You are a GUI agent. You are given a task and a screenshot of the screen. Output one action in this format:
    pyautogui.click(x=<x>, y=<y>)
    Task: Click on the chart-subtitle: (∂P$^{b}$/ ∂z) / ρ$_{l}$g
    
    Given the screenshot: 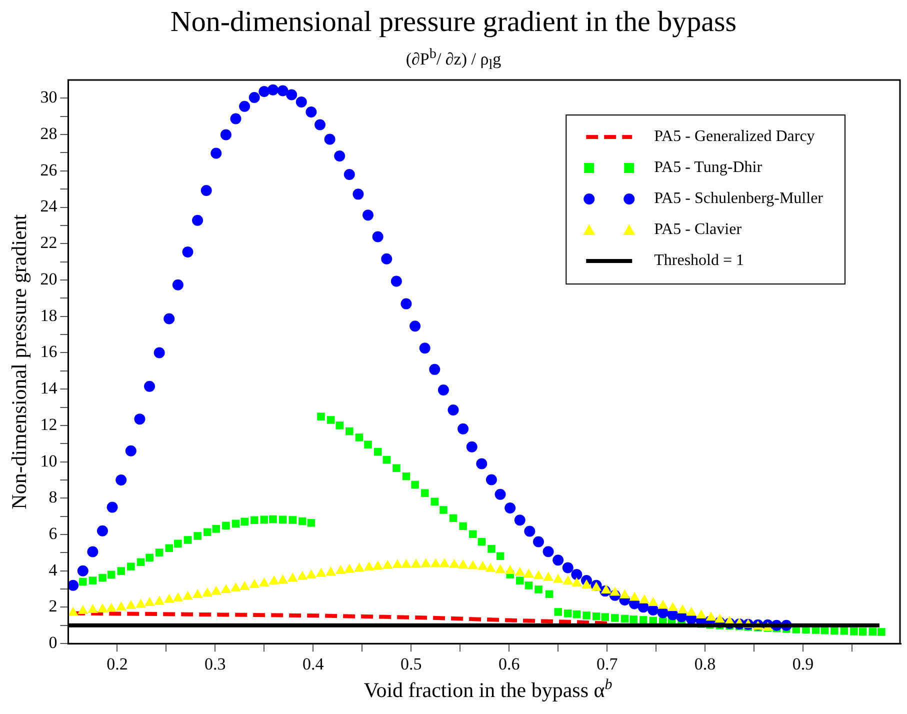 What is the action you would take?
    pyautogui.click(x=453, y=60)
    